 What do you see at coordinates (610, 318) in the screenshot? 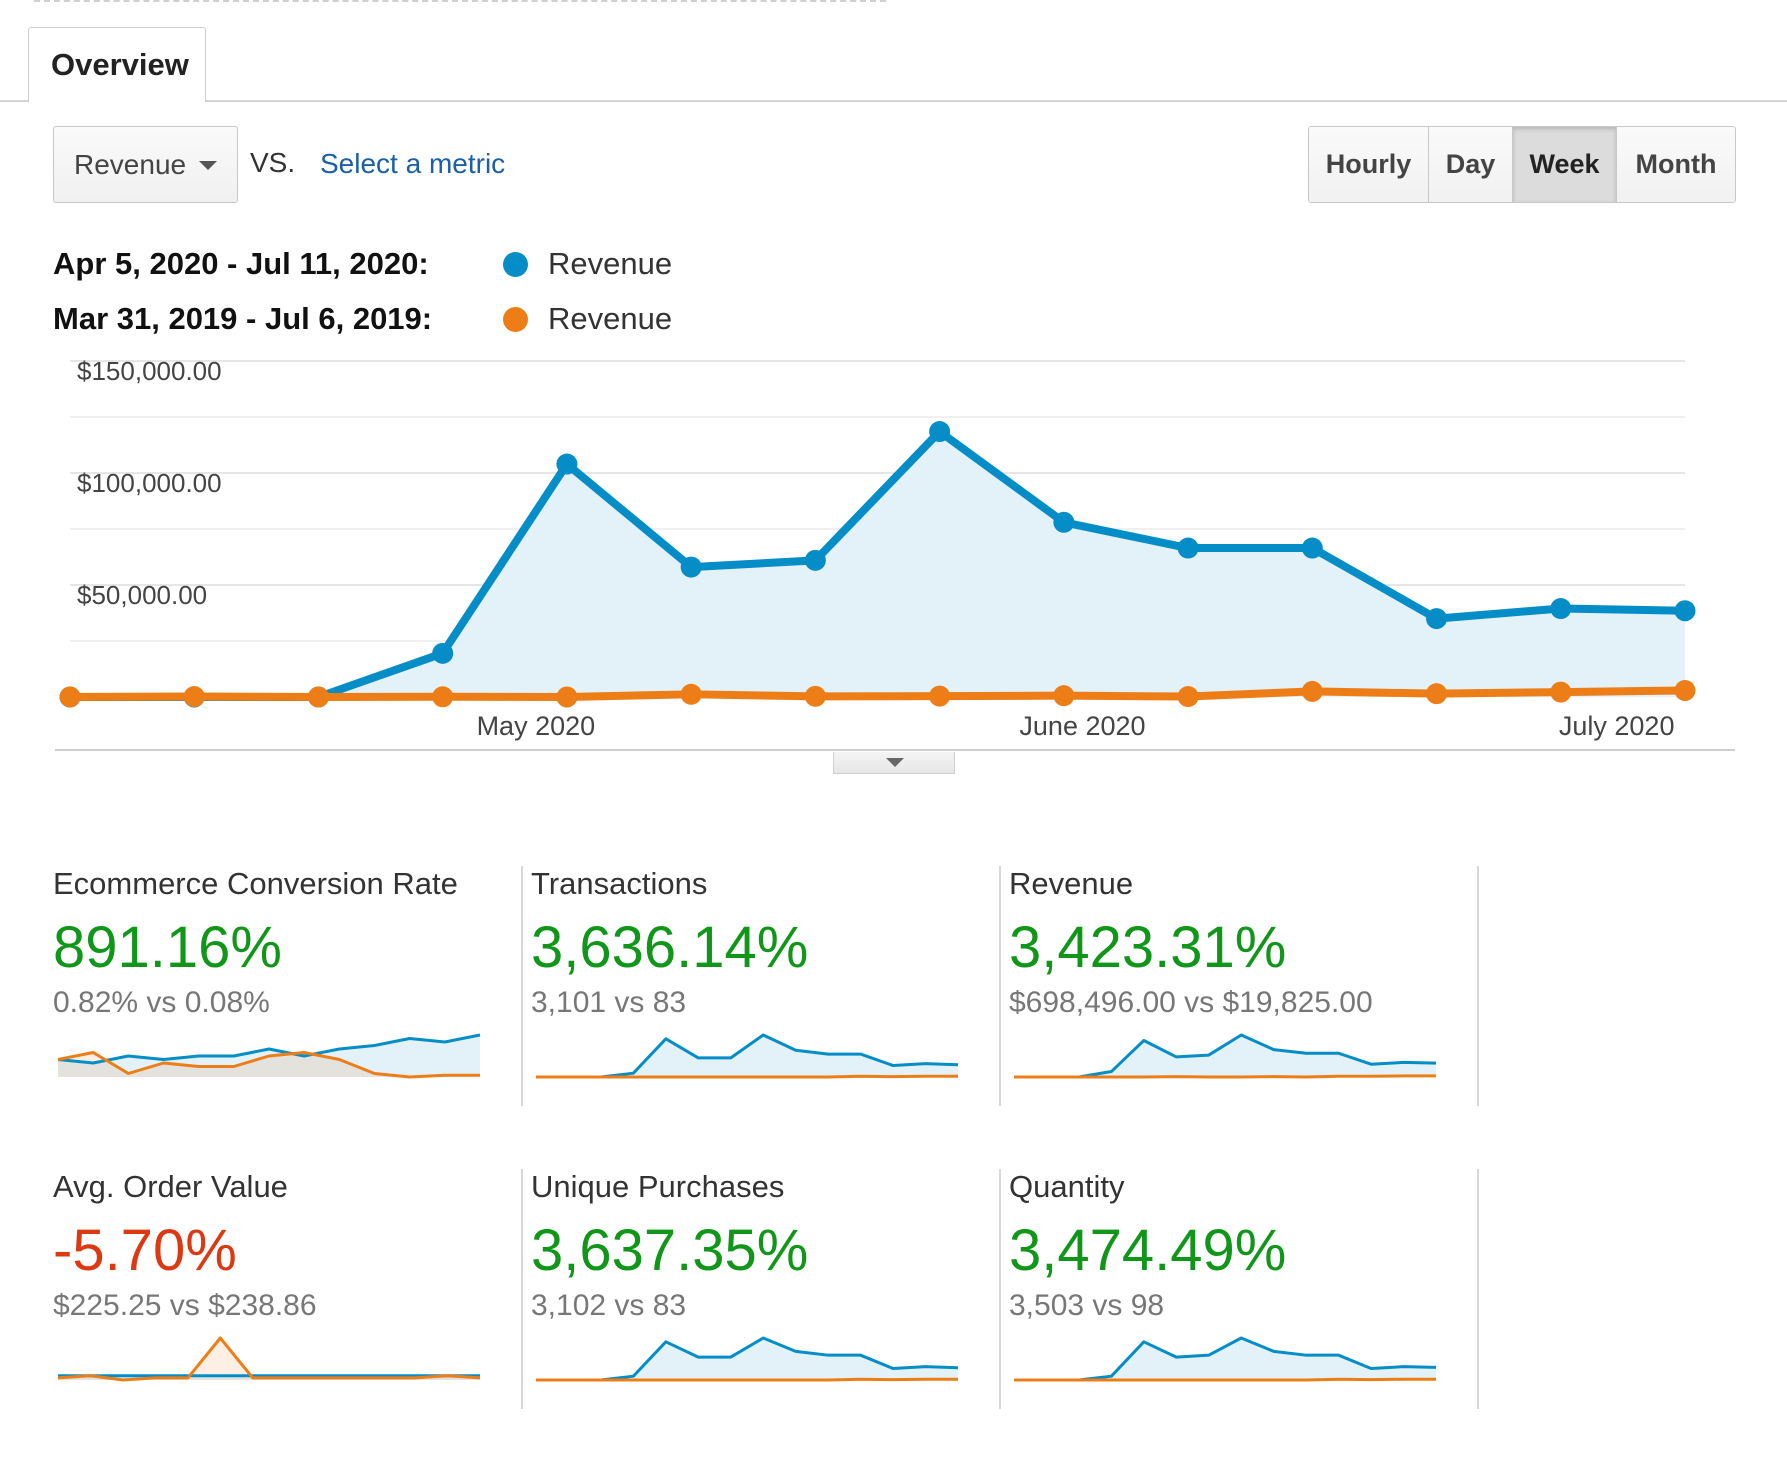
I see `legend-previous-label: Revenue` at bounding box center [610, 318].